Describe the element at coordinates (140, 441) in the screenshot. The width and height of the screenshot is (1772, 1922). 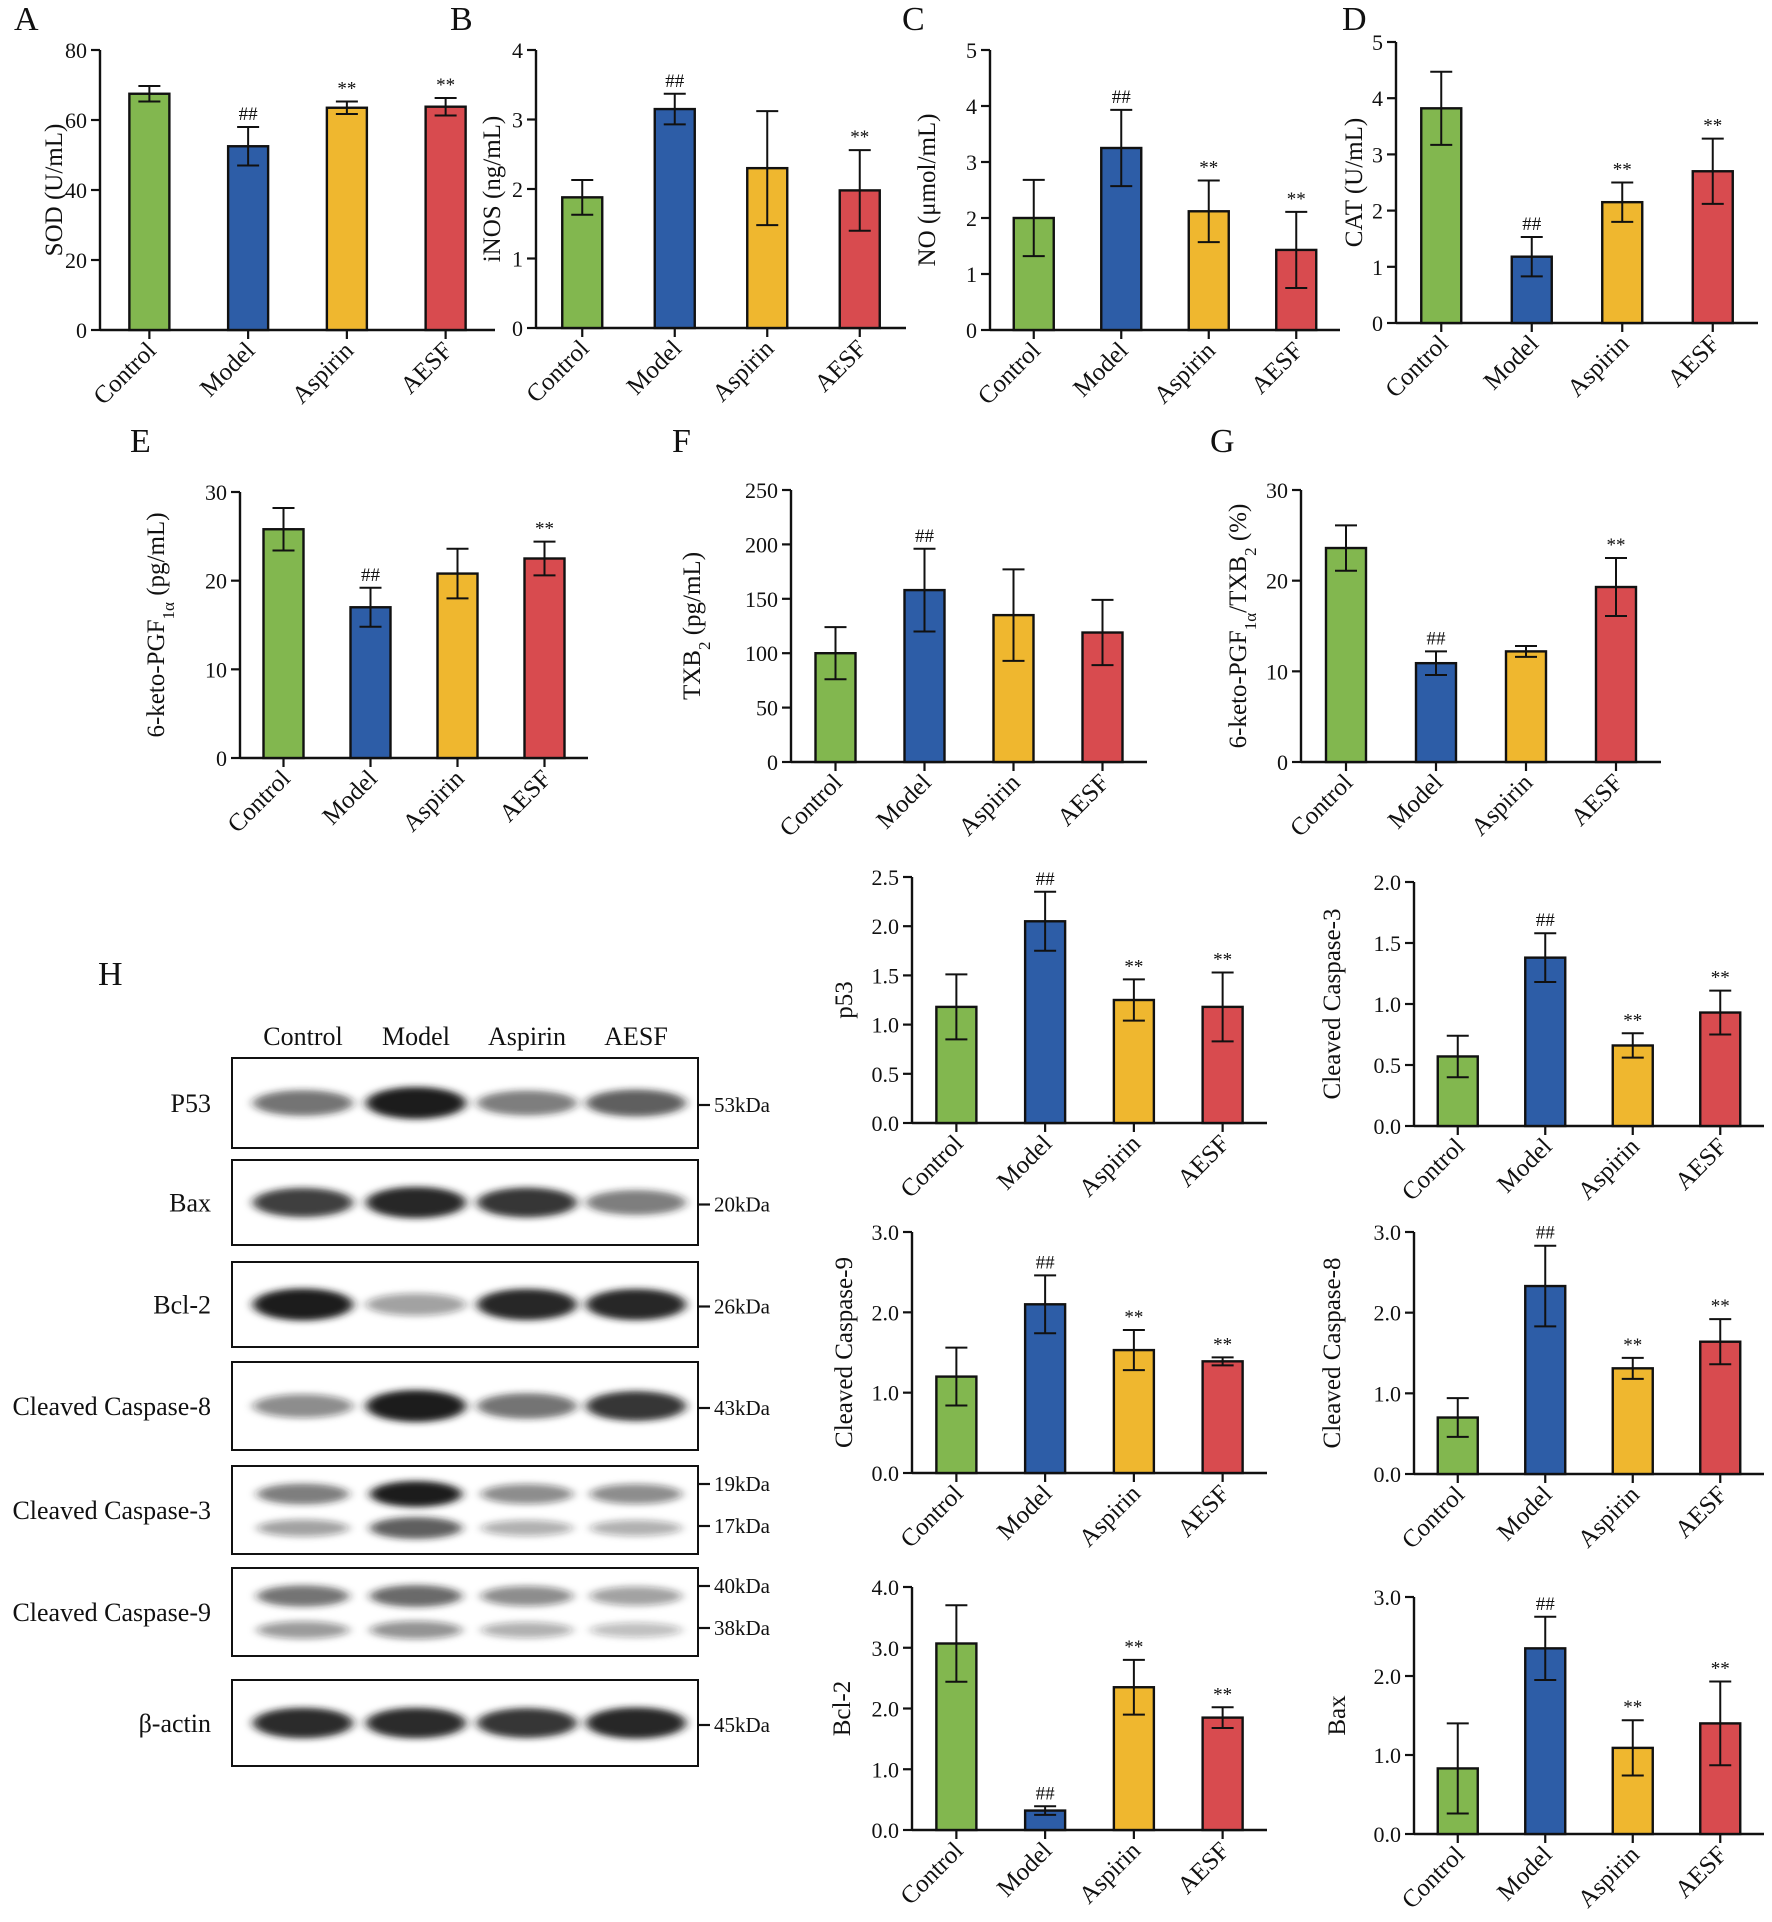
I see `panel-letter: E` at that location.